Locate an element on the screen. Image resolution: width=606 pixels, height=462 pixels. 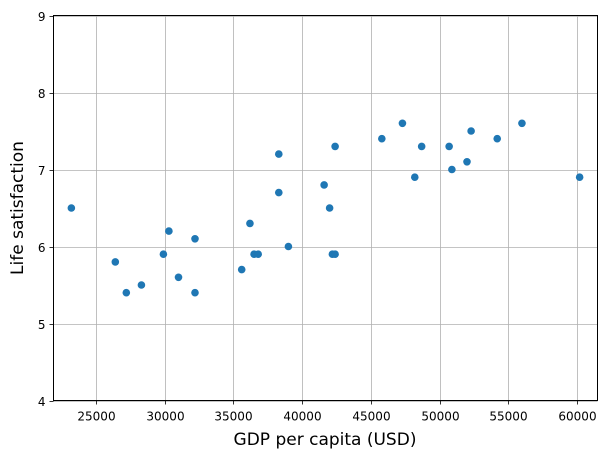
x-tick-label: 45000 is located at coordinates (371, 417).